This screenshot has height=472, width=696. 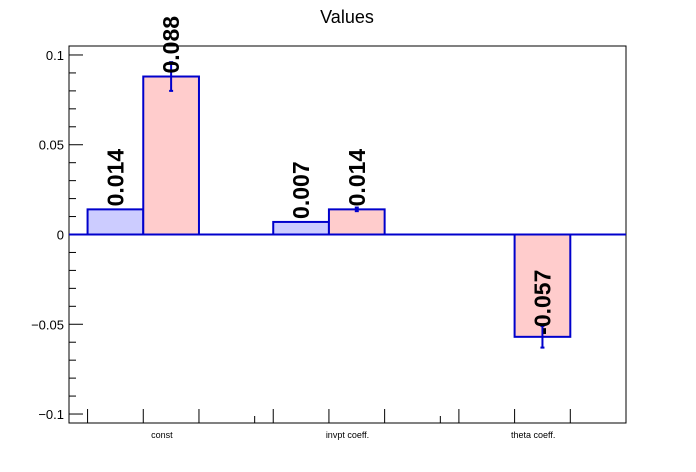 I want to click on y-tick-label: 0.05, so click(x=51, y=145).